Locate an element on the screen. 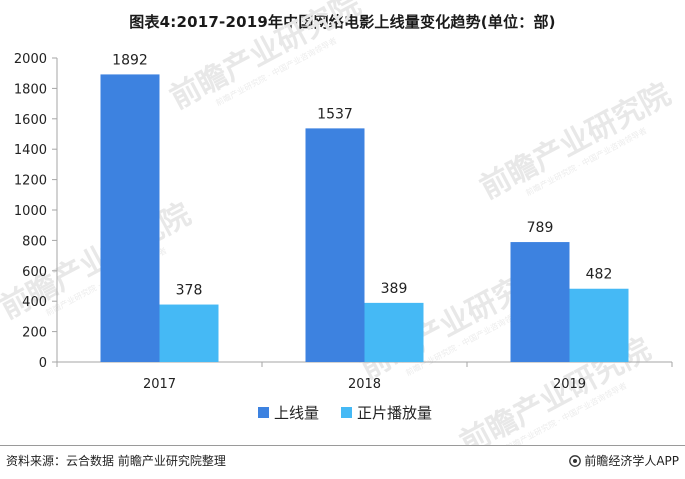 The width and height of the screenshot is (685, 479). data-label: 789 is located at coordinates (540, 228).